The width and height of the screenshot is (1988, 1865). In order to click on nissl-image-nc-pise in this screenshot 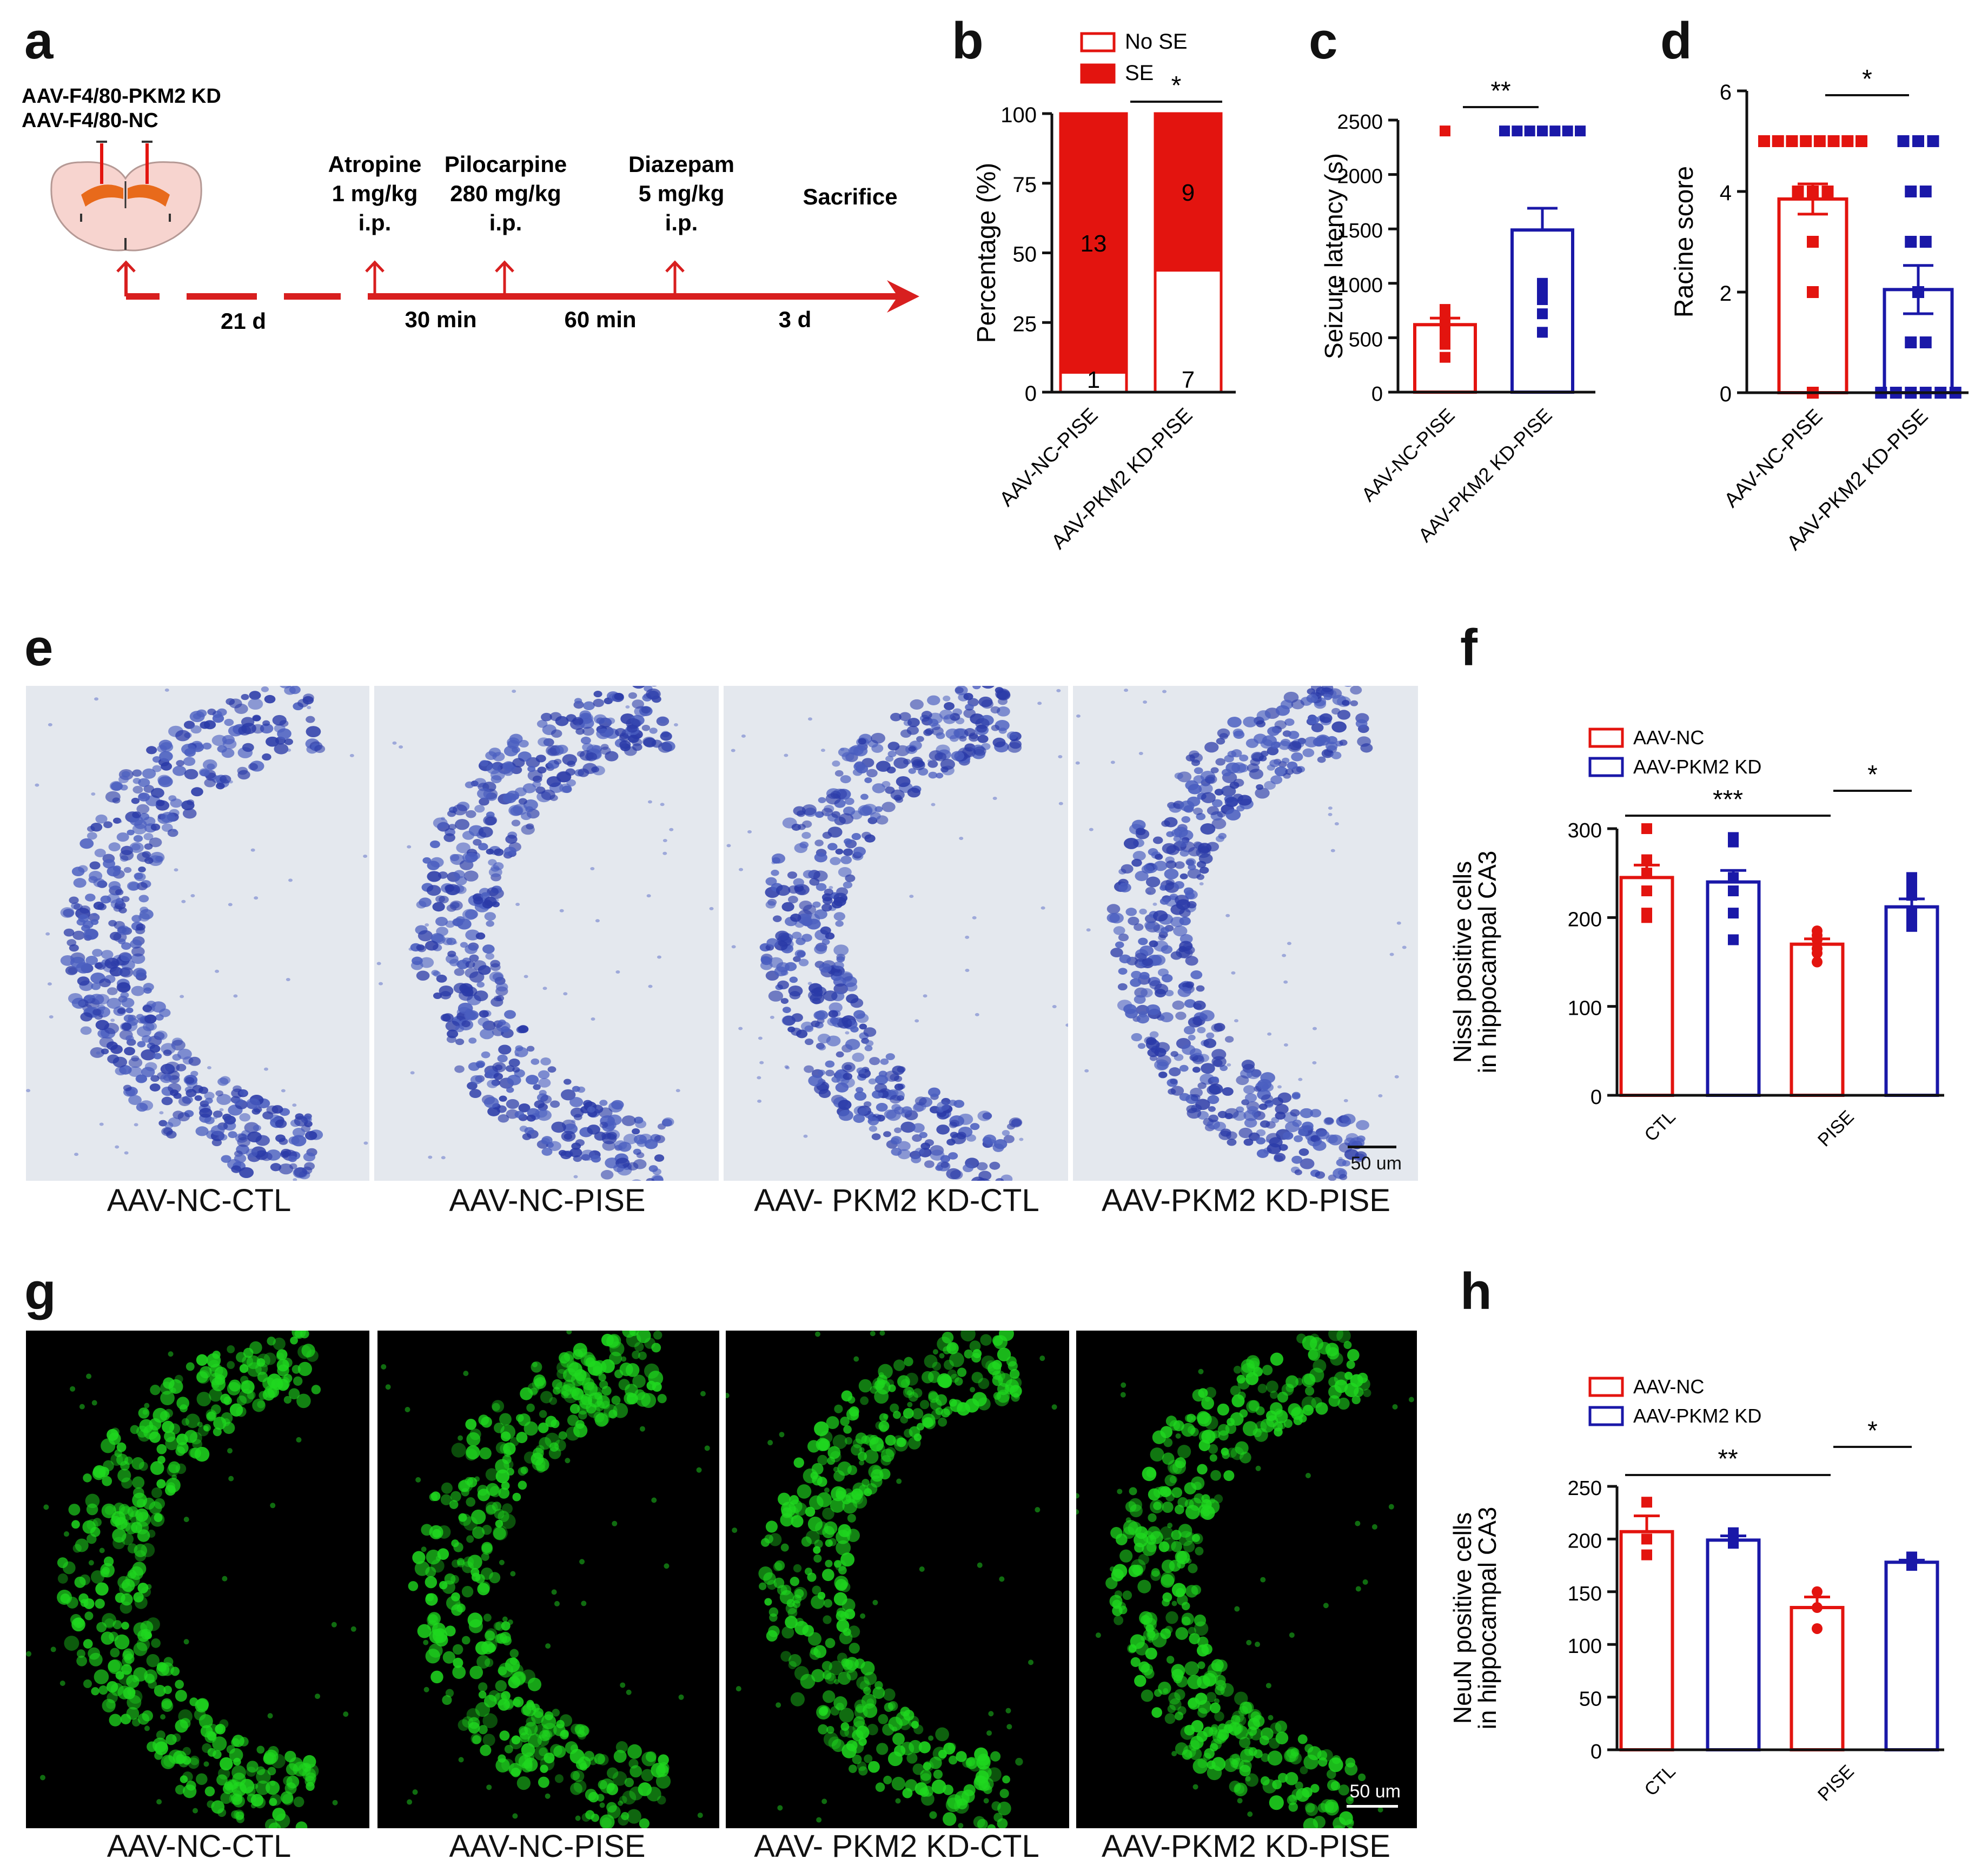, I will do `click(546, 933)`.